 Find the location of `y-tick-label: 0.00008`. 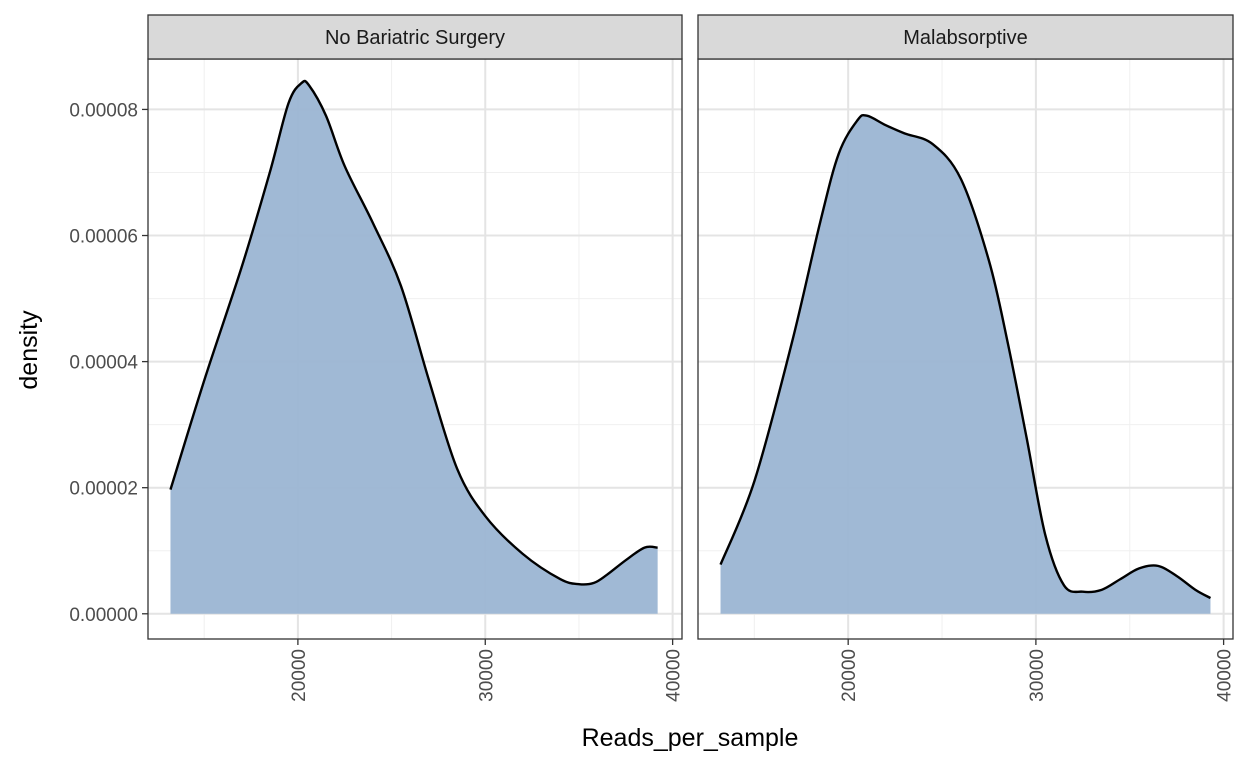

y-tick-label: 0.00008 is located at coordinates (103, 110).